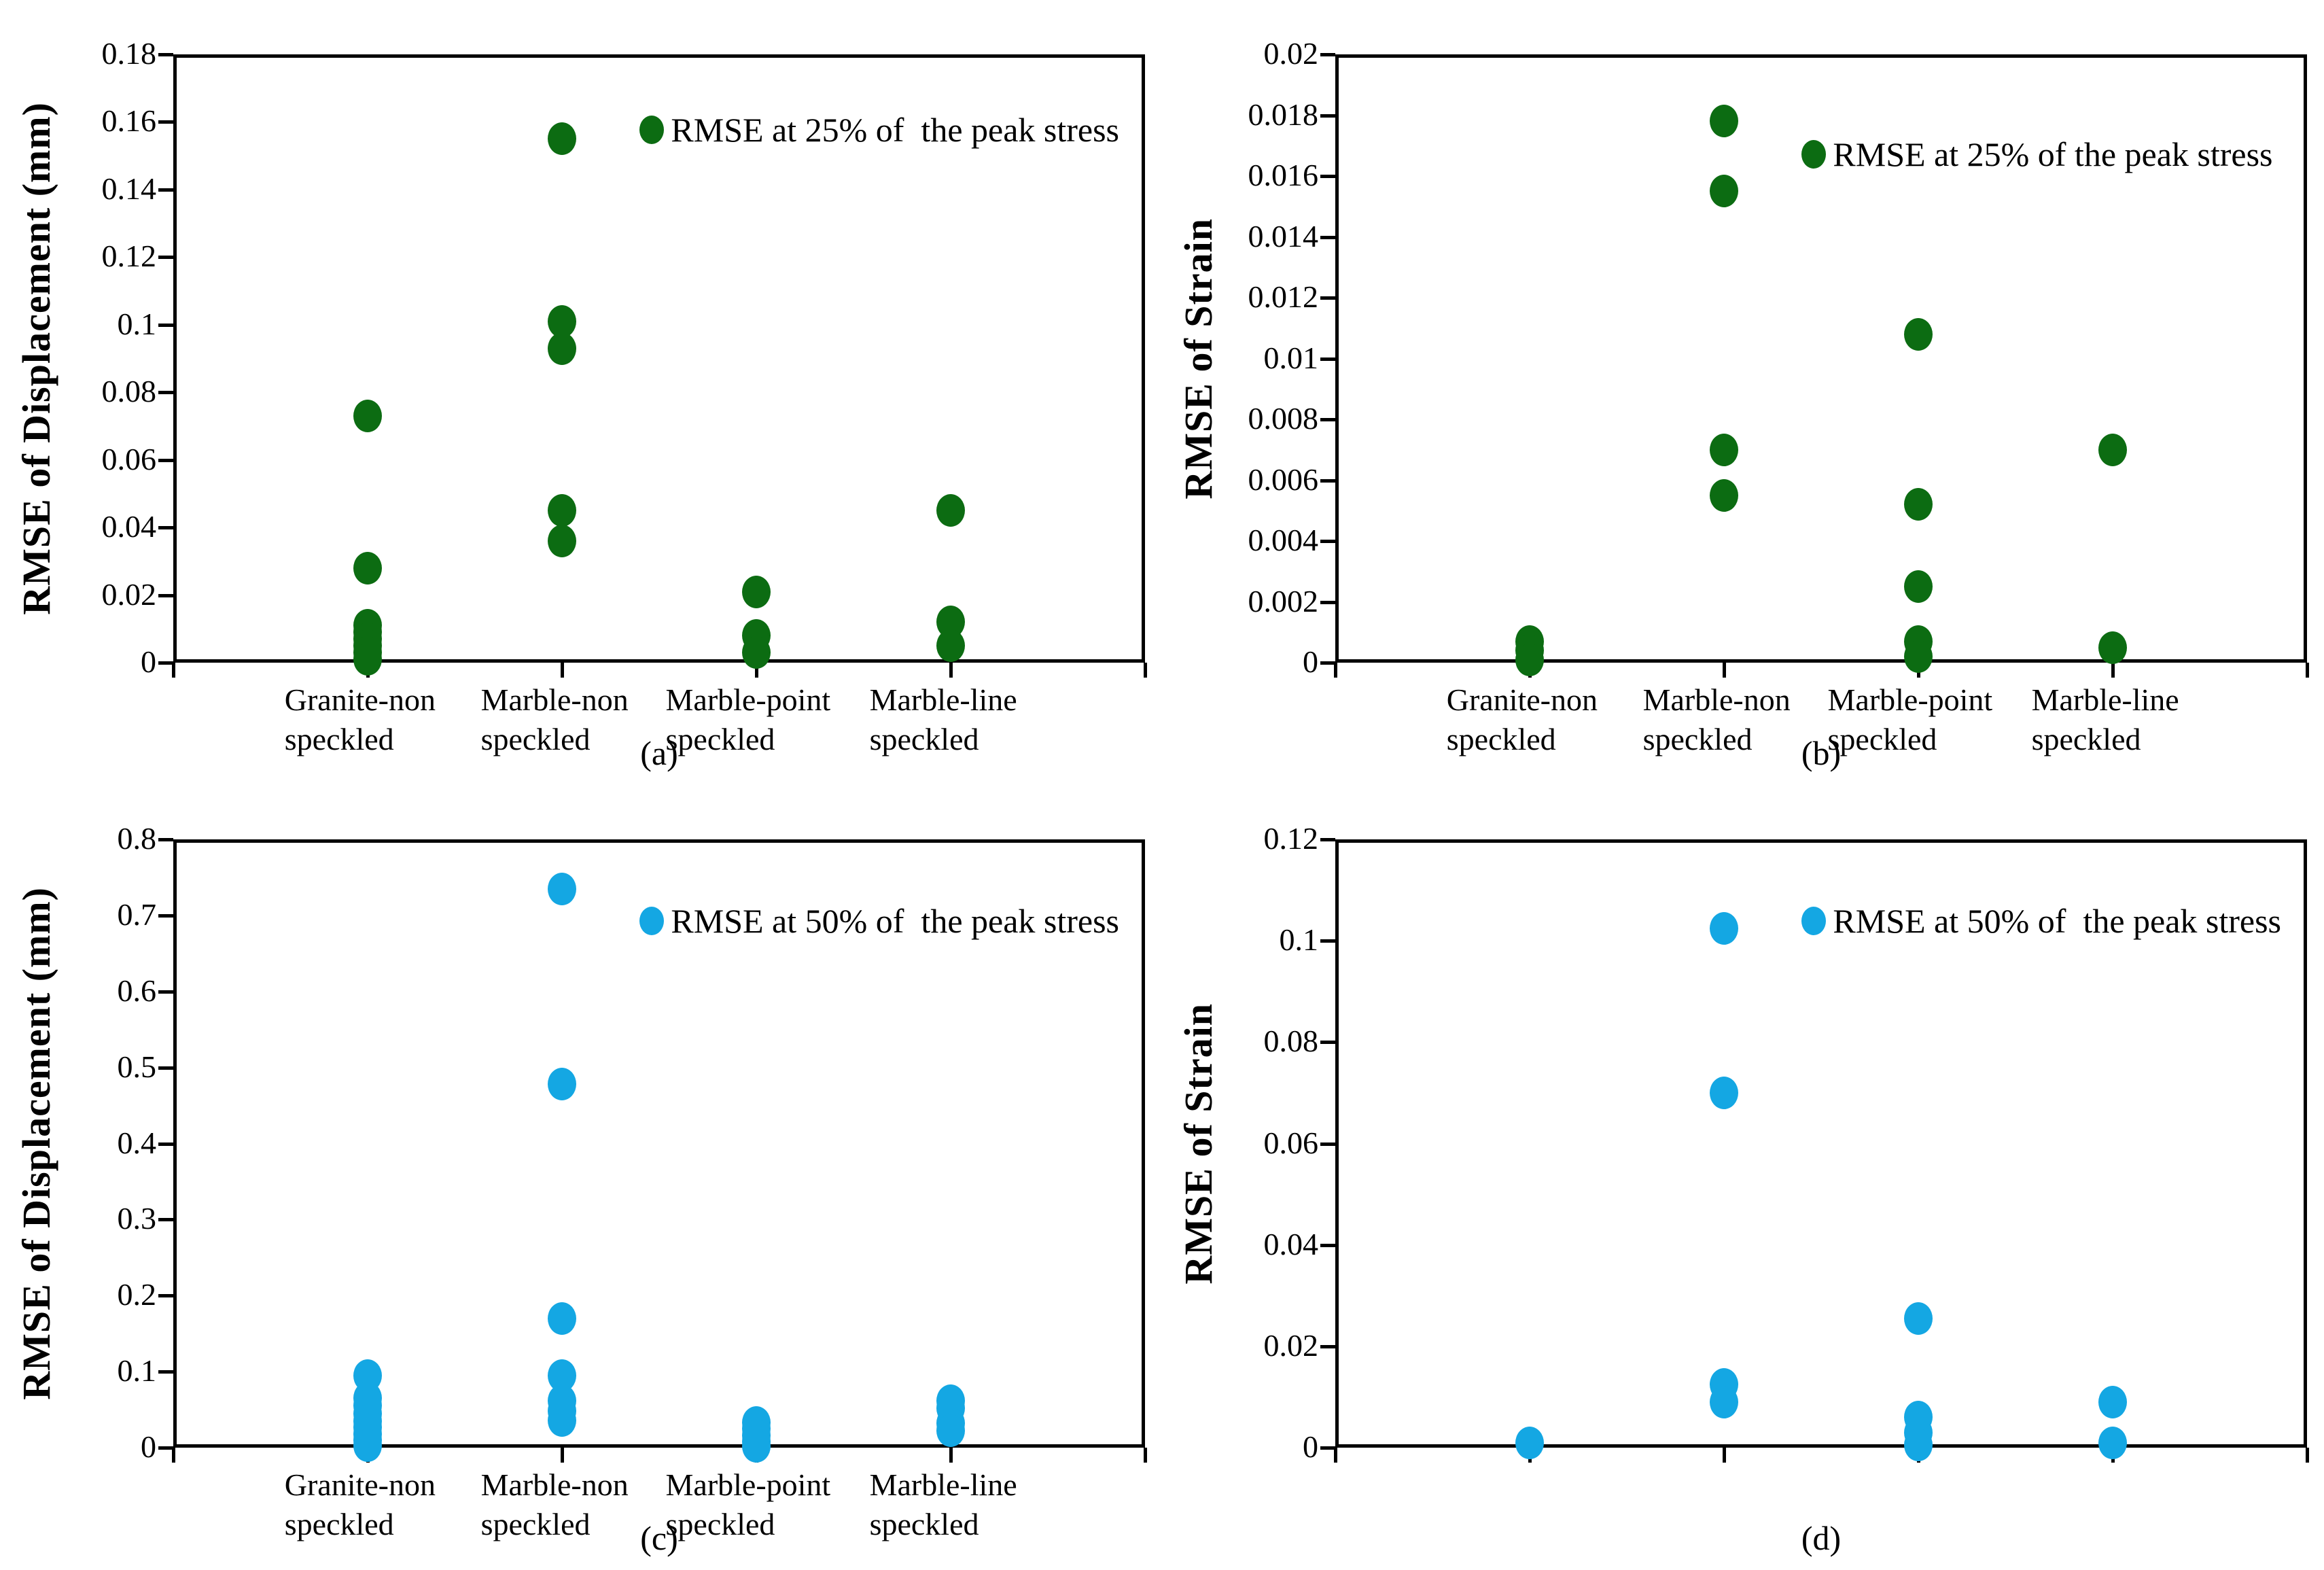 The image size is (2324, 1570). What do you see at coordinates (137, 1142) in the screenshot?
I see `y-tick-label: 0.4` at bounding box center [137, 1142].